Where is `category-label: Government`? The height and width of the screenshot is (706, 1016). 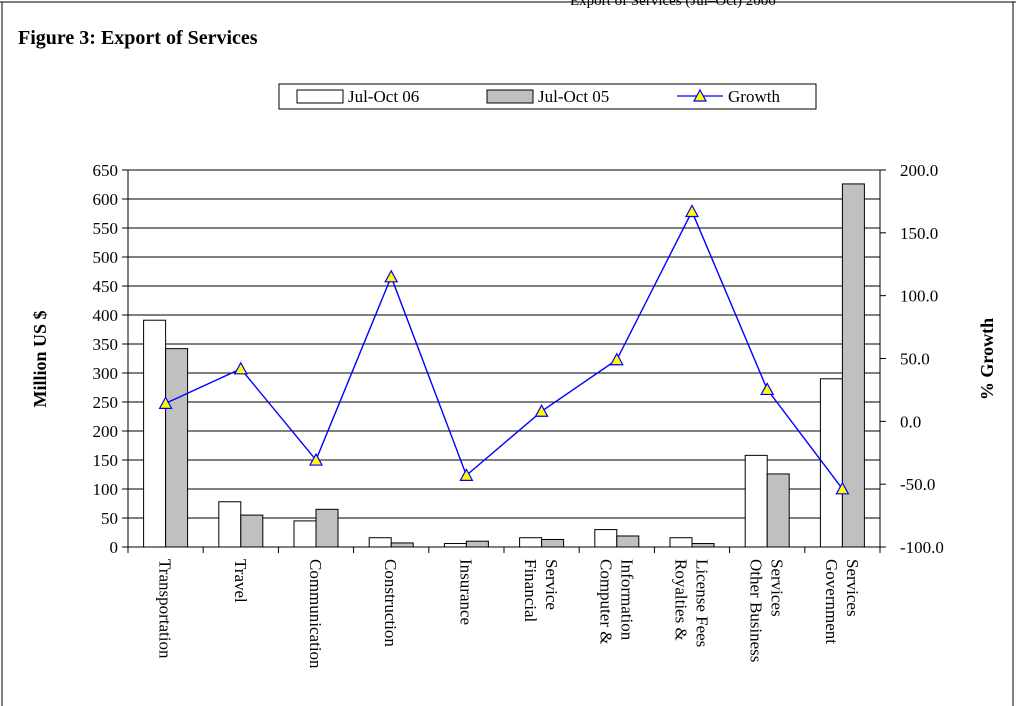
category-label: Government is located at coordinates (831, 601).